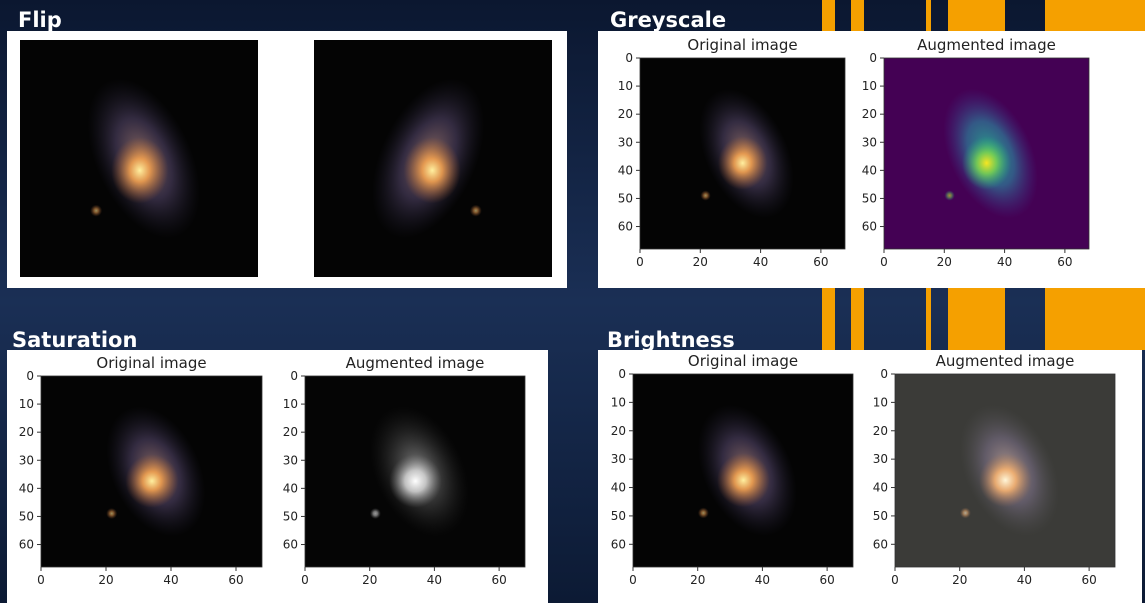 The image size is (1145, 603). I want to click on panel-title: Flip, so click(40, 20).